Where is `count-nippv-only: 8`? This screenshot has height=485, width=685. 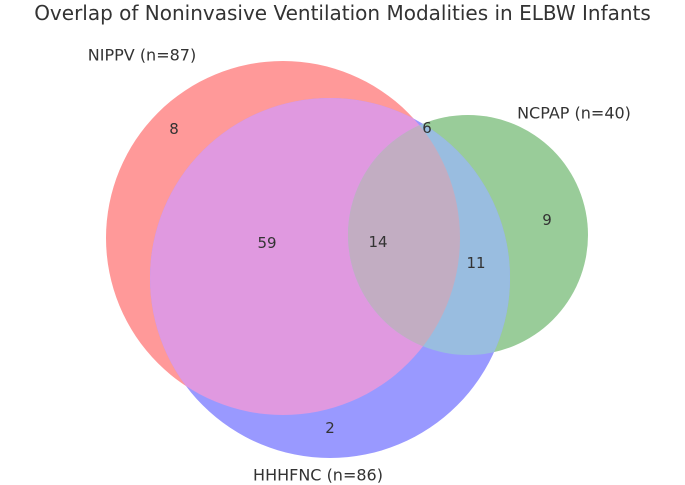 count-nippv-only: 8 is located at coordinates (174, 129).